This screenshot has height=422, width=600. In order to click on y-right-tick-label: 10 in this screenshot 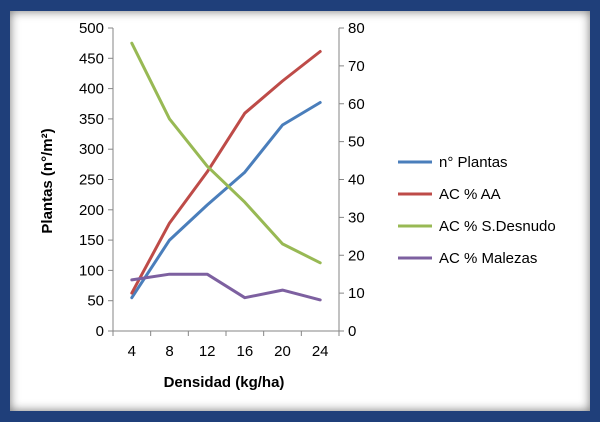, I will do `click(356, 293)`.